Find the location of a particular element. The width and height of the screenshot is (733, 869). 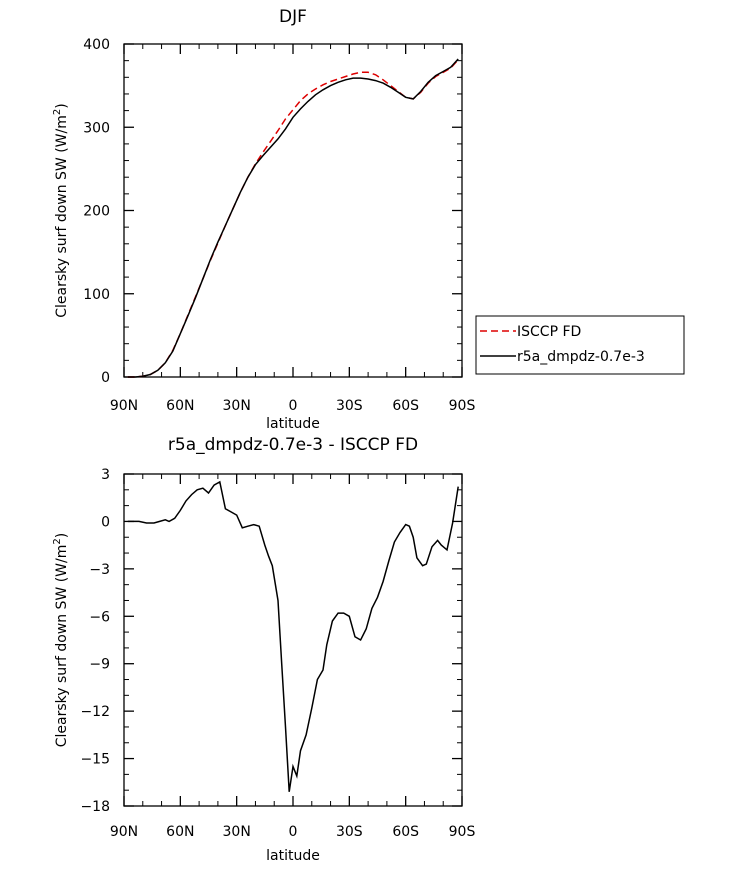

y-tick-label: −12 is located at coordinates (95, 712).